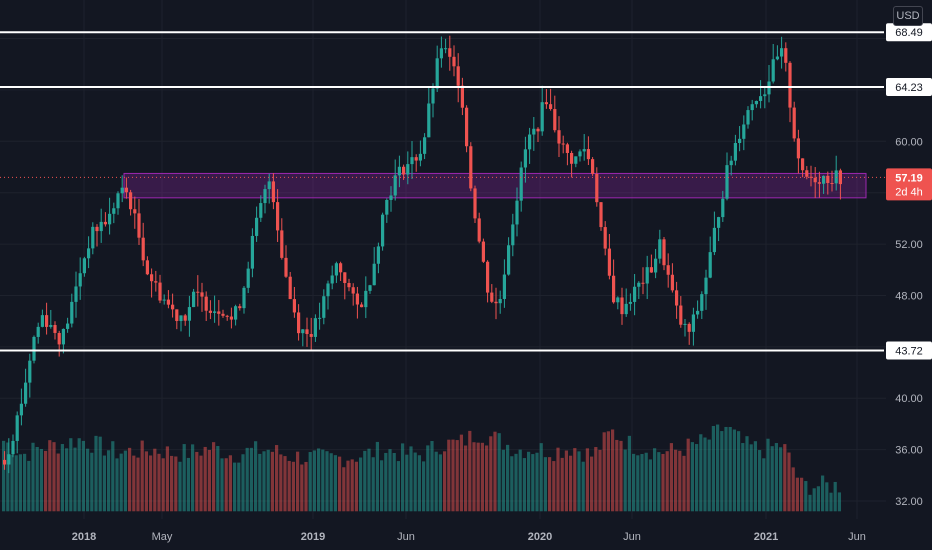  I want to click on support-resistance-zone, so click(495, 185).